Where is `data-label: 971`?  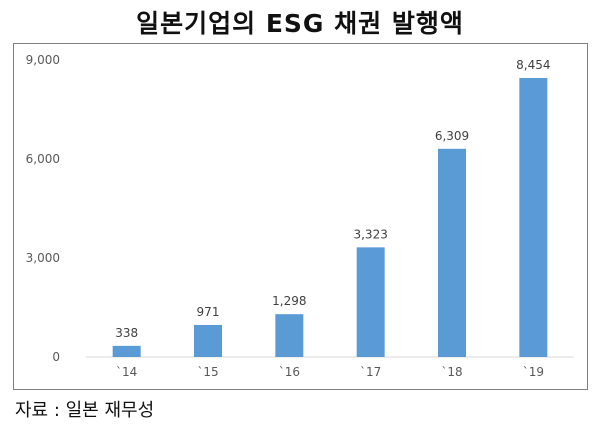
data-label: 971 is located at coordinates (208, 312).